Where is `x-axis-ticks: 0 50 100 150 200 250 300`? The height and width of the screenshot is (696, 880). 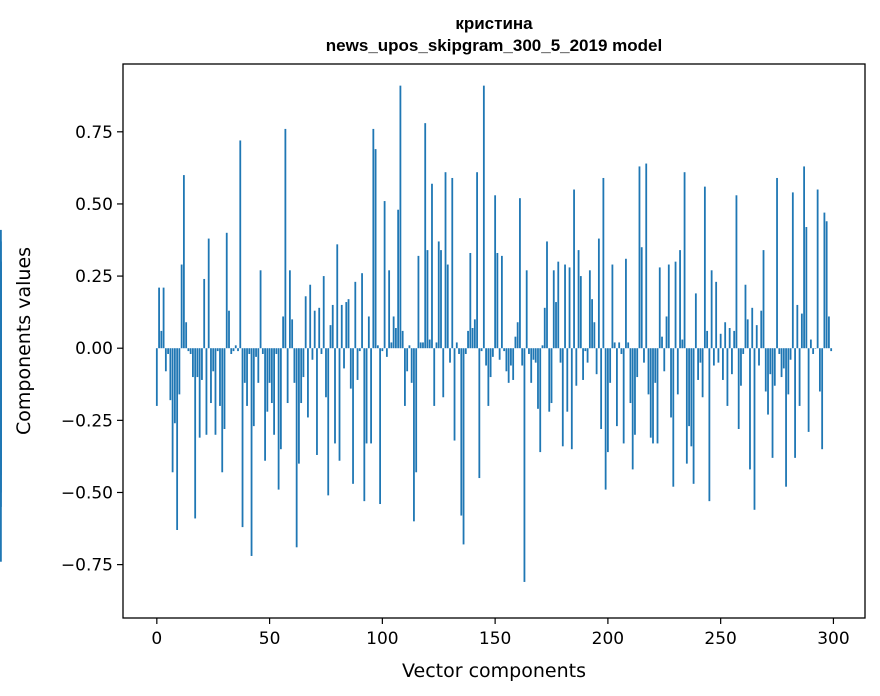 x-axis-ticks: 0 50 100 150 200 250 300 is located at coordinates (500, 633).